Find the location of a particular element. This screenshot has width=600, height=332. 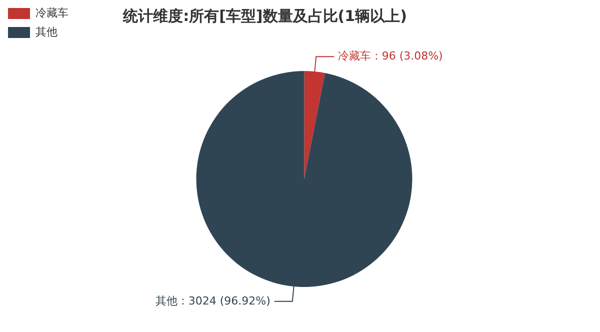

legend-label: 冷藏车 is located at coordinates (52, 13).